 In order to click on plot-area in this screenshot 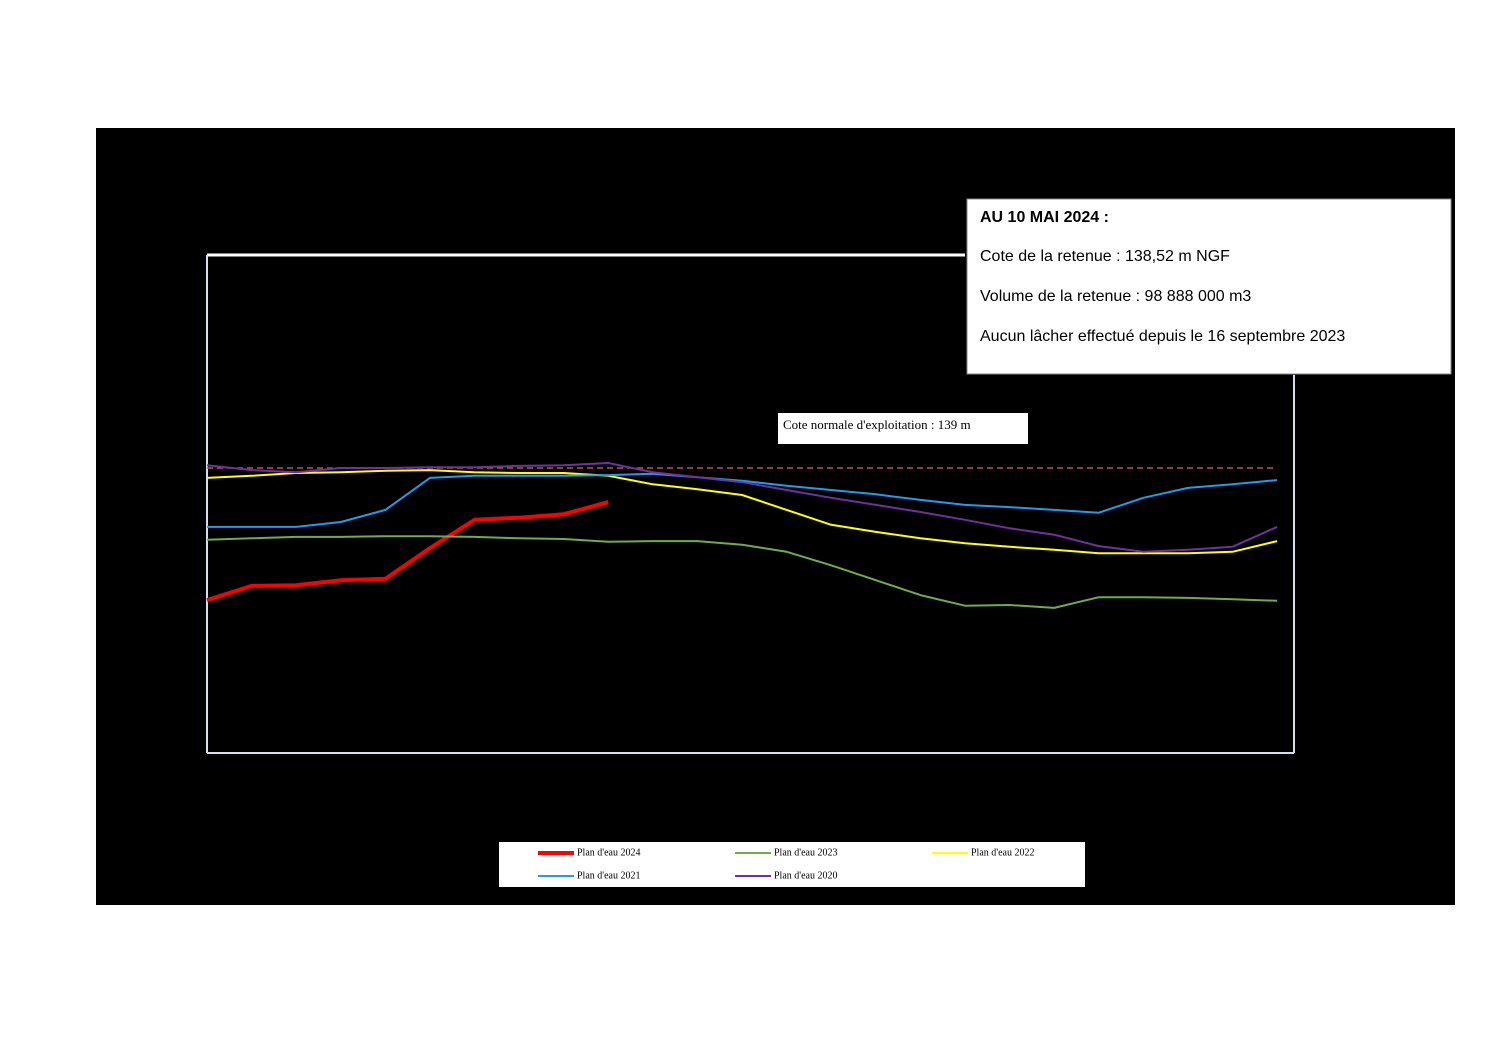, I will do `click(742, 535)`.